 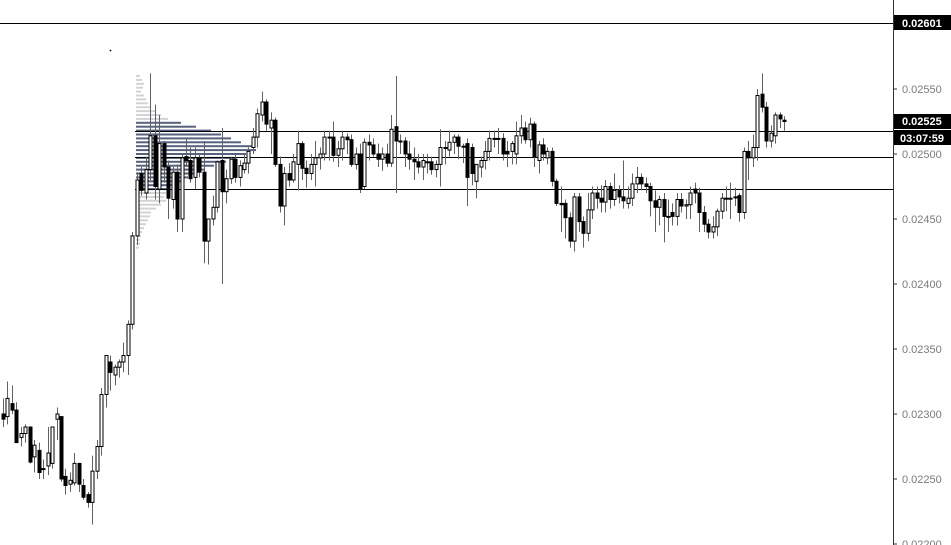 What do you see at coordinates (922, 220) in the screenshot?
I see `tick-label: 0.02450` at bounding box center [922, 220].